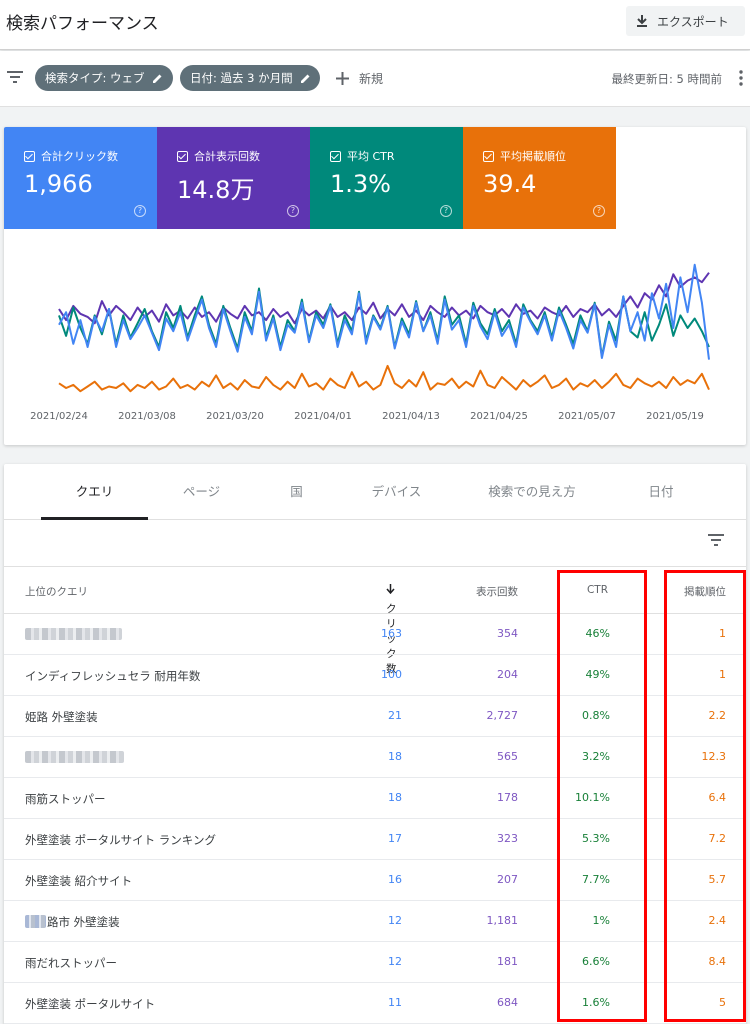  I want to click on table-row: 18 565 3.2% 12.3, so click(375, 757).